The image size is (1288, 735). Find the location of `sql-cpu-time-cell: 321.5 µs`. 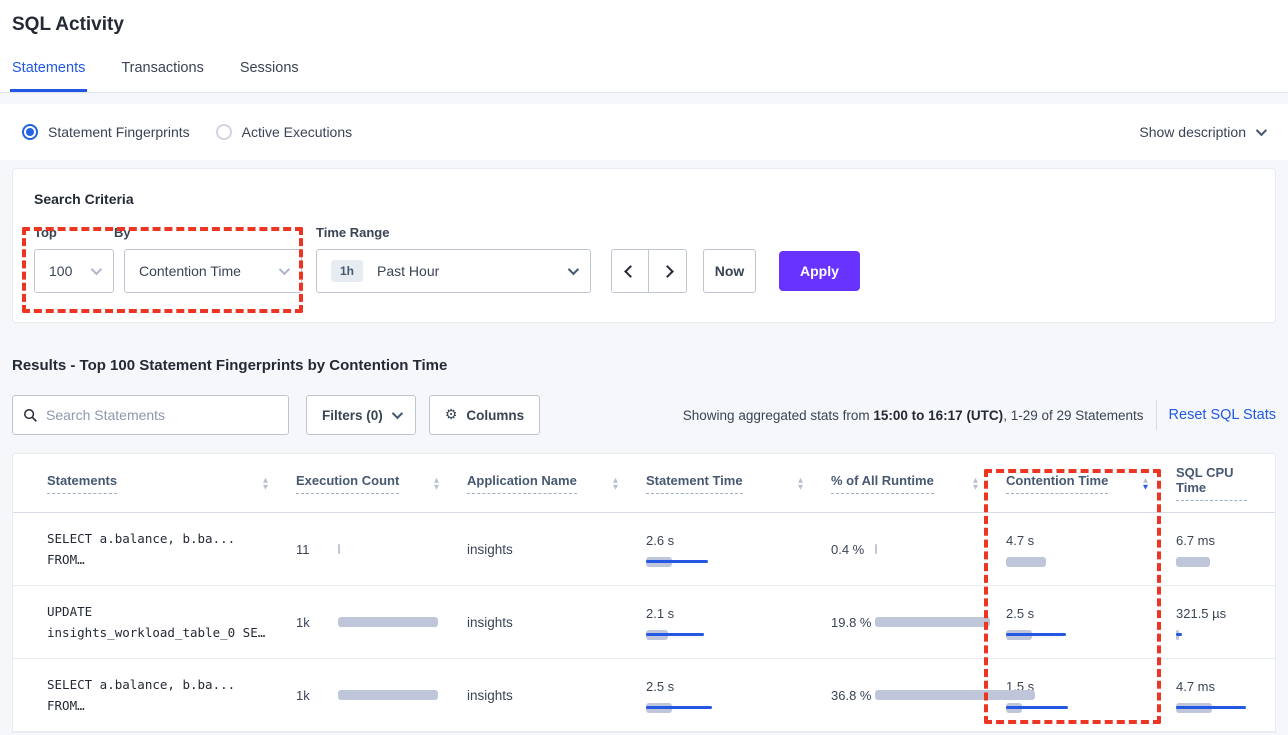

sql-cpu-time-cell: 321.5 µs is located at coordinates (1225, 622).